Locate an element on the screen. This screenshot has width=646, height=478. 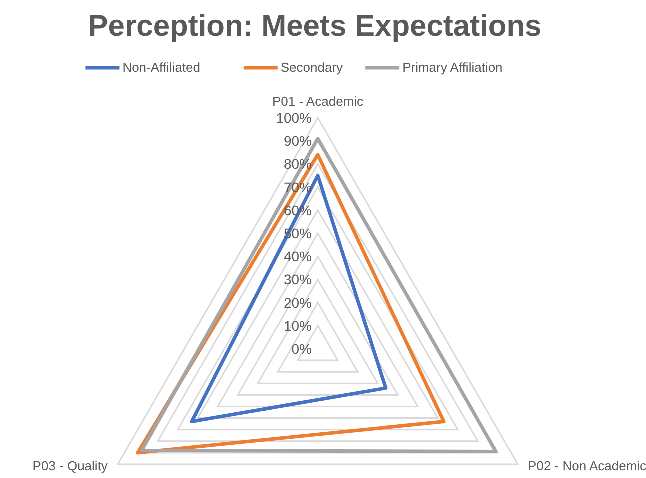
y-tick-label: 0% is located at coordinates (302, 349).